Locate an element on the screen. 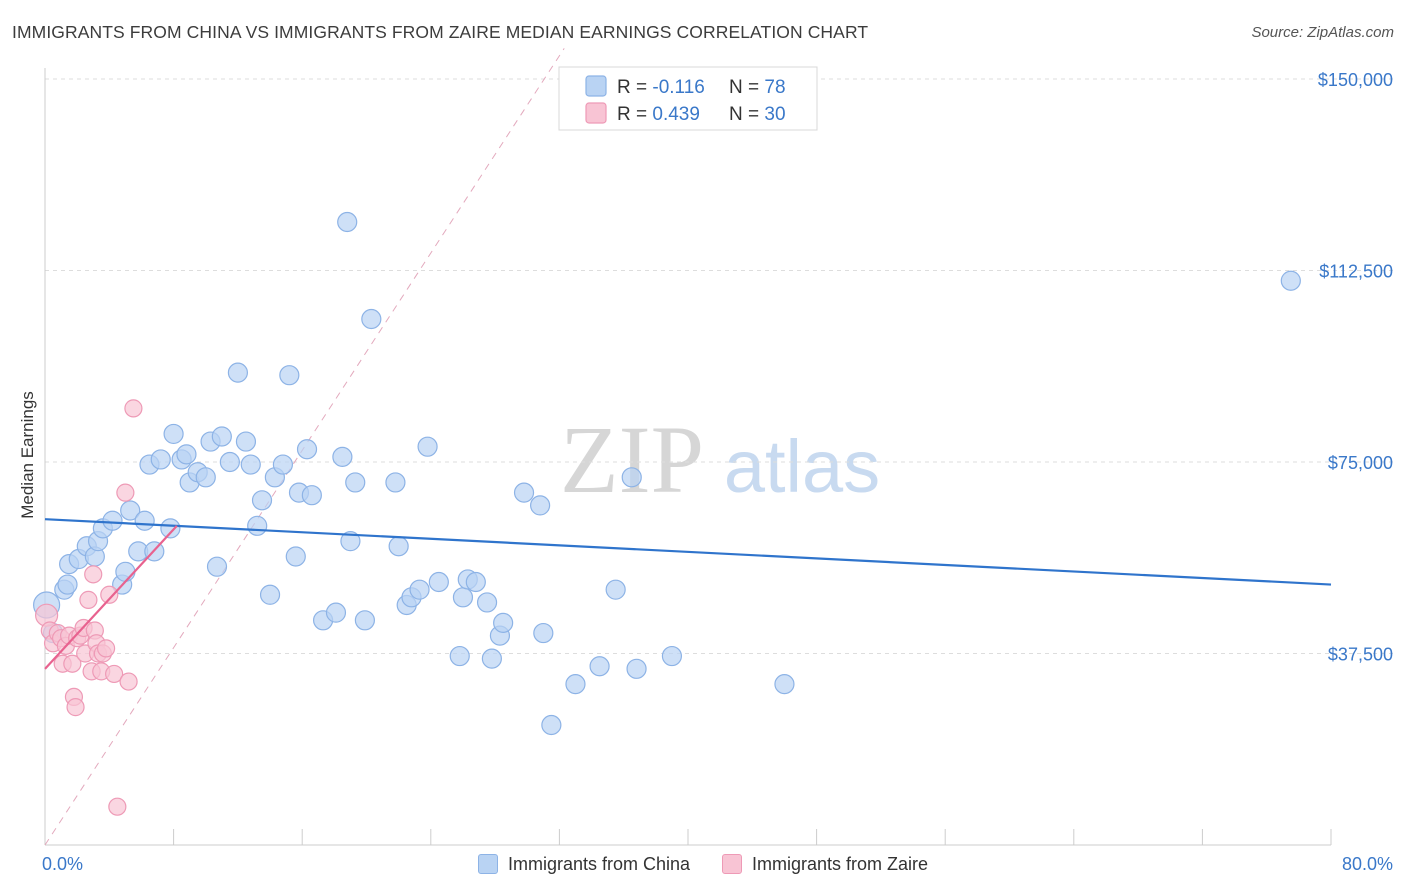 The height and width of the screenshot is (892, 1406). legend-label-china: Immigrants from China is located at coordinates (599, 863).